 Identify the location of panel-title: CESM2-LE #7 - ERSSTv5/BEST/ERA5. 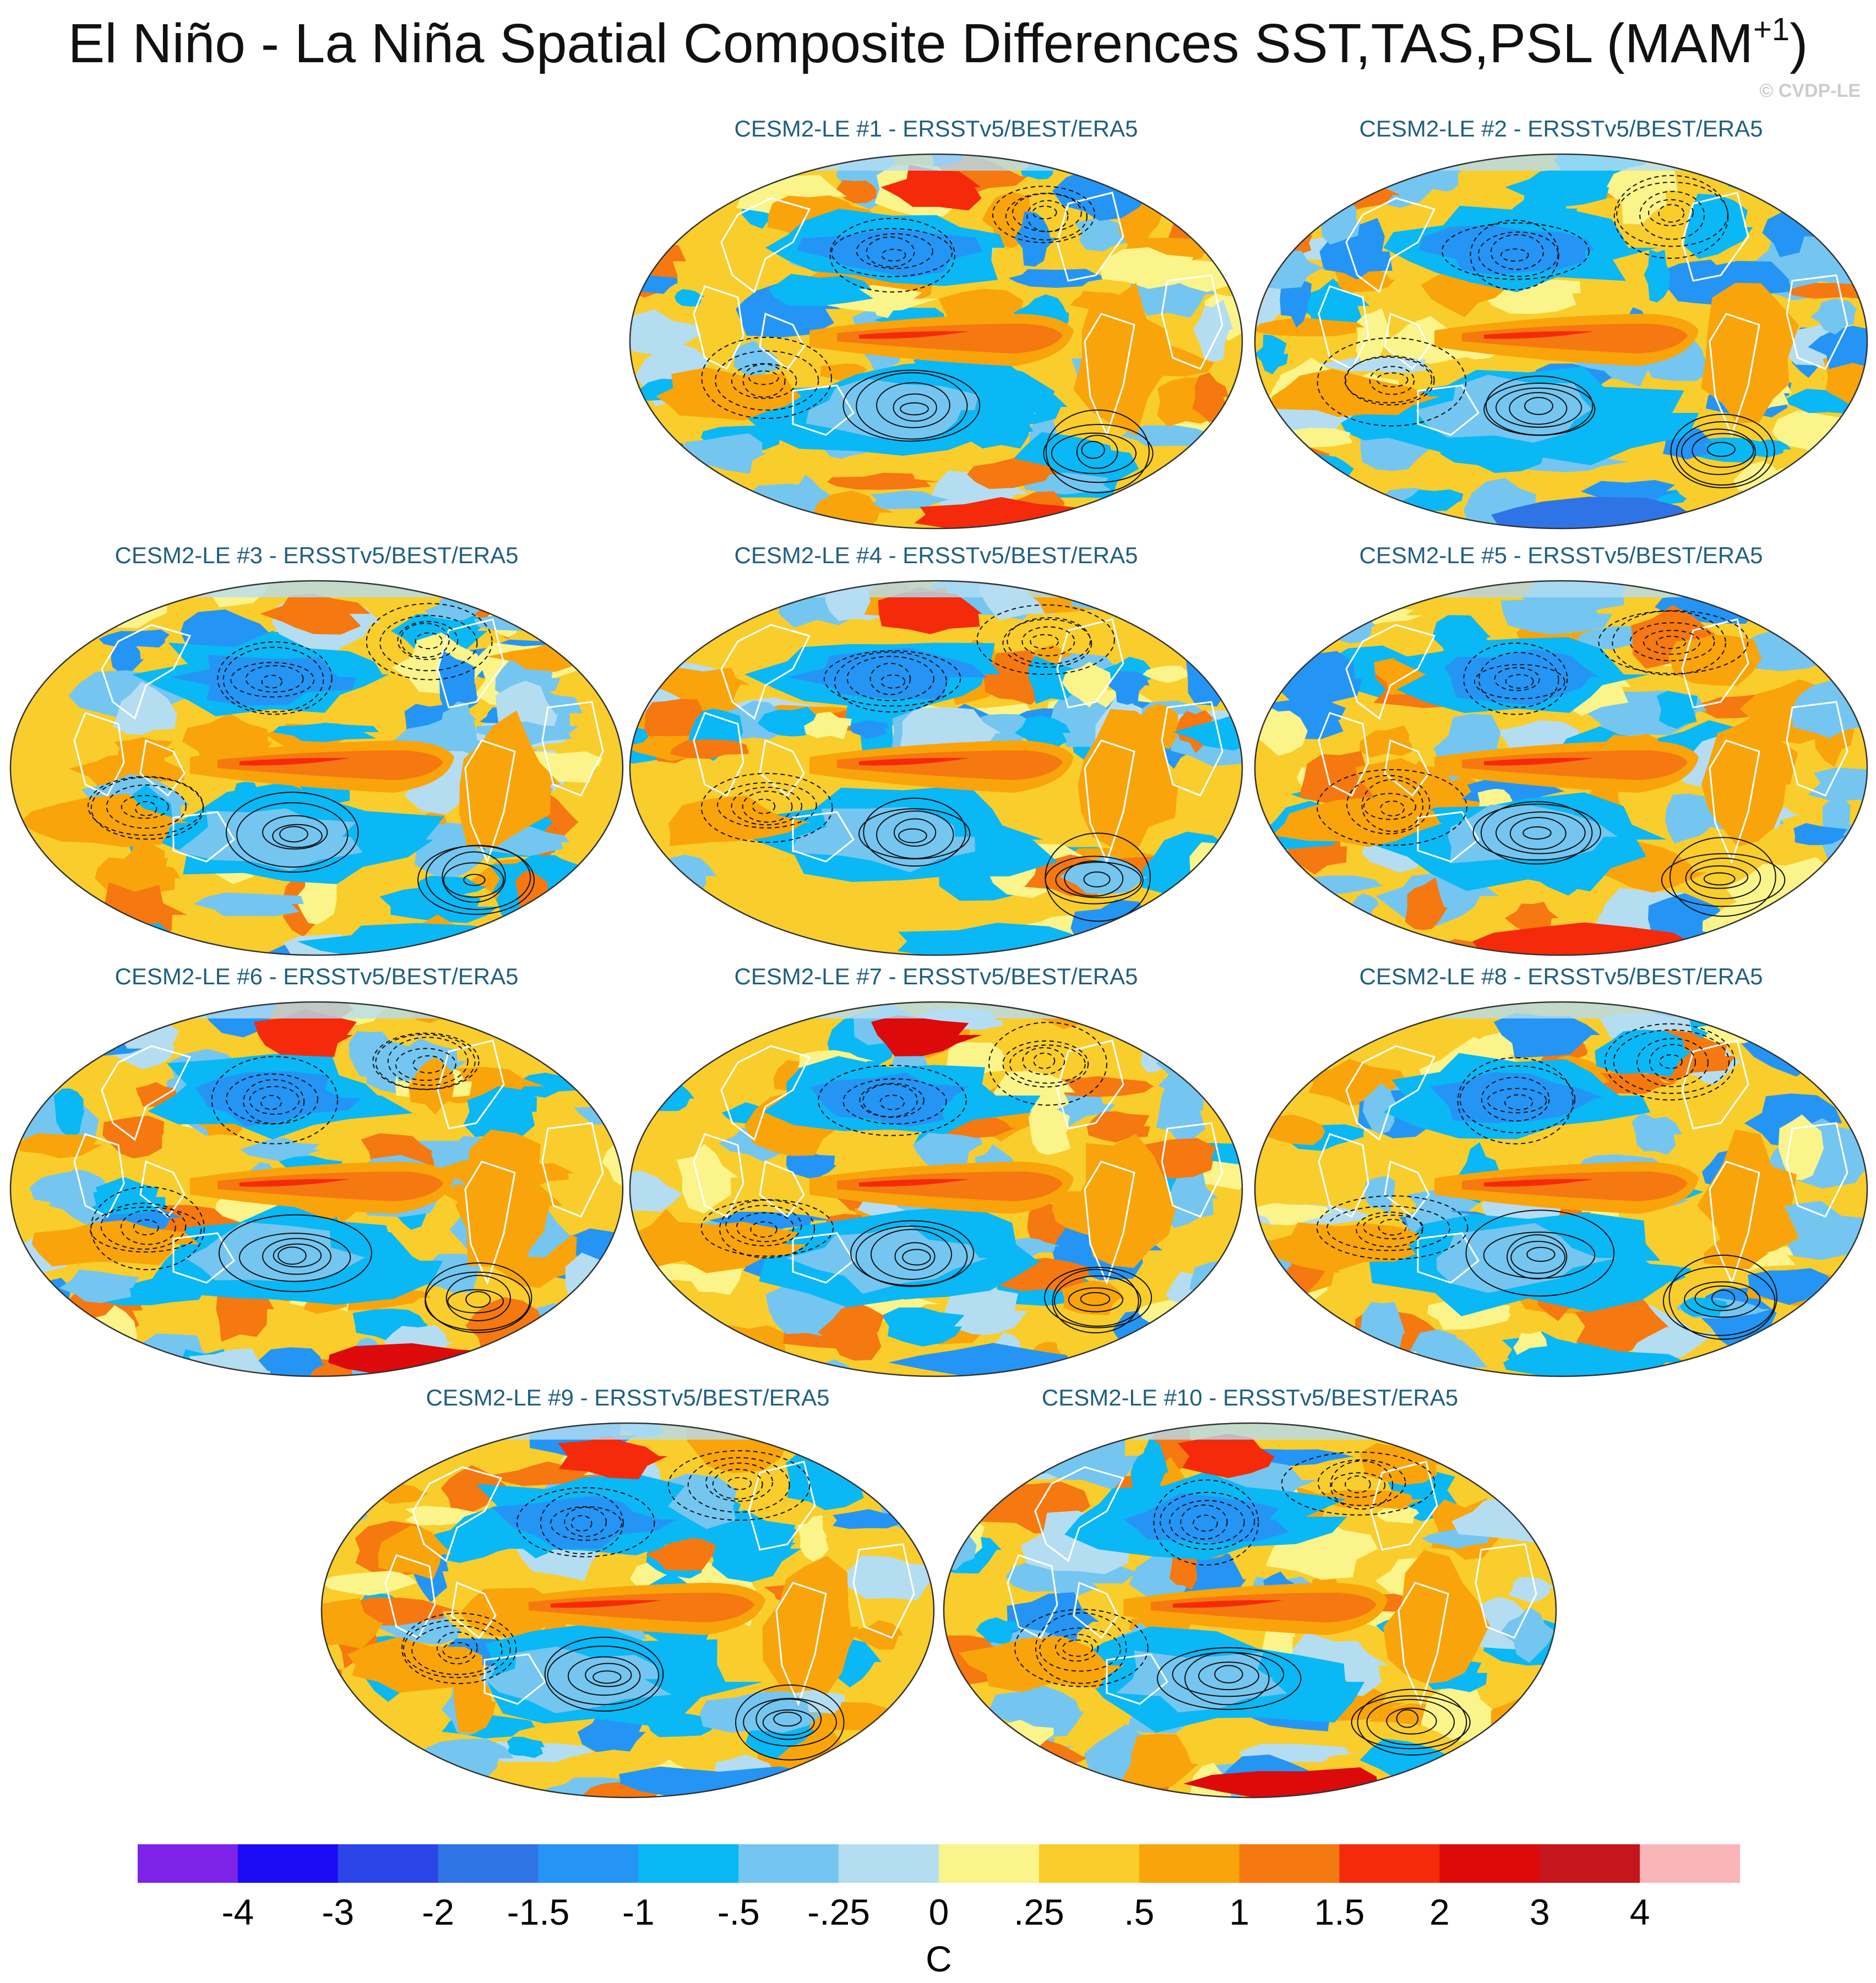
(936, 976).